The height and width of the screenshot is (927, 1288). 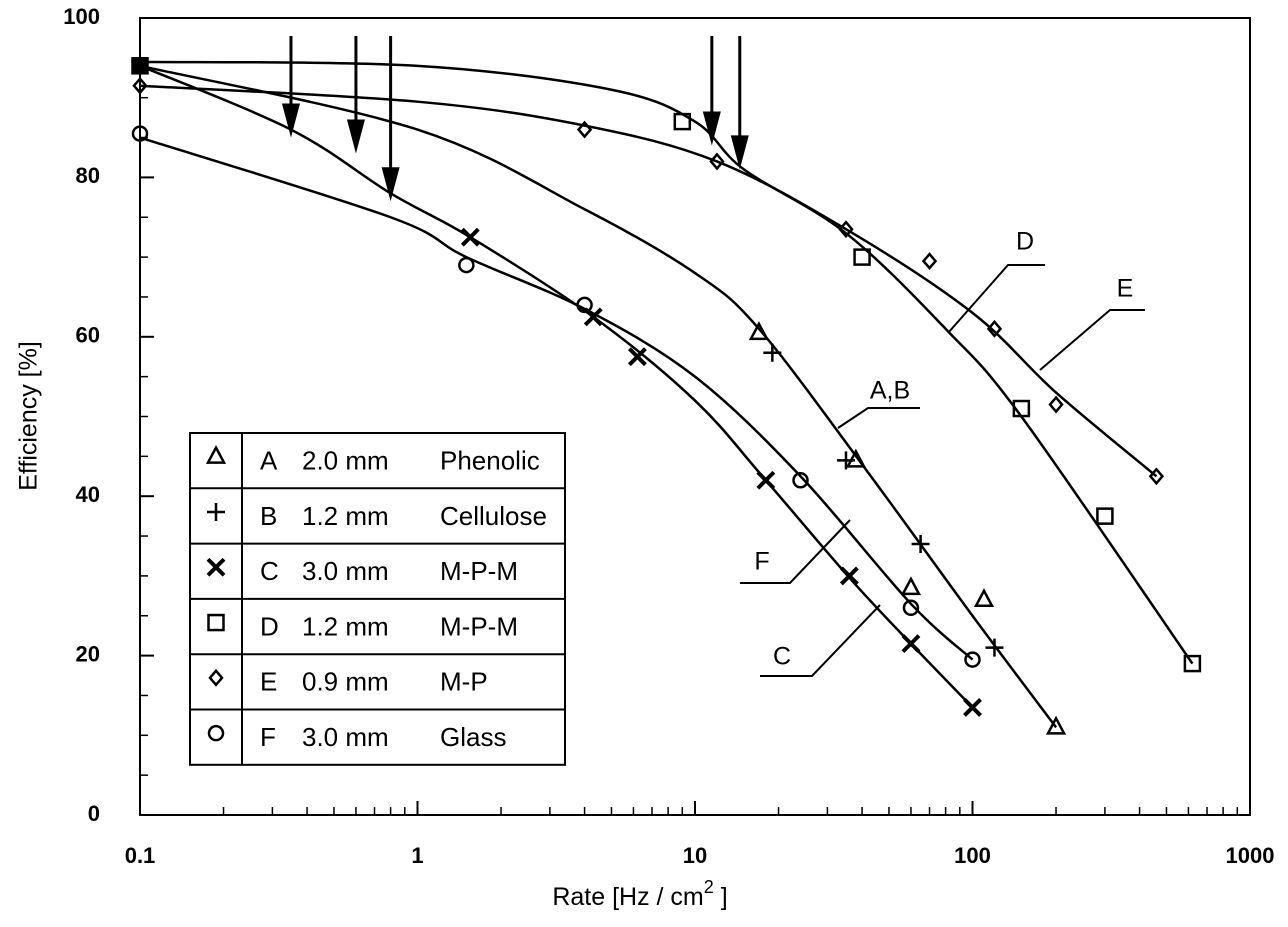 What do you see at coordinates (269, 626) in the screenshot?
I see `legend-name: D` at bounding box center [269, 626].